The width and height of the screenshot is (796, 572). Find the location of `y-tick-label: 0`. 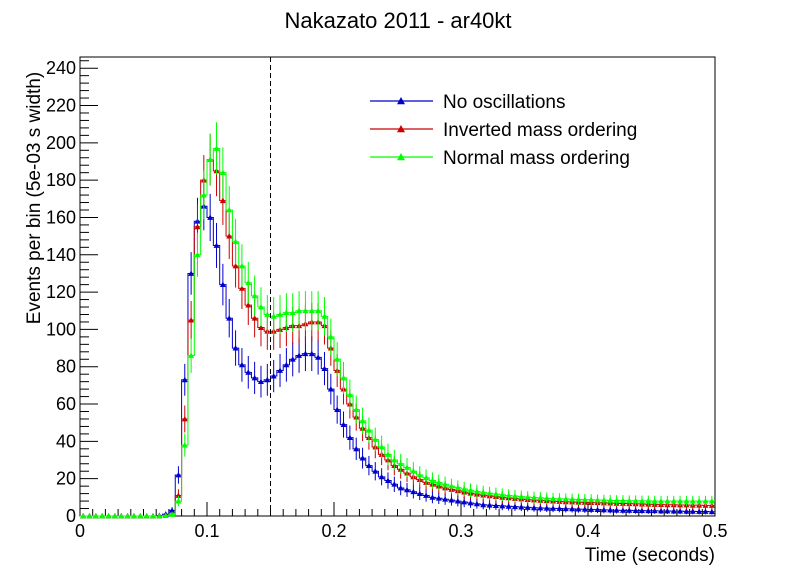

y-tick-label: 0 is located at coordinates (71, 516).